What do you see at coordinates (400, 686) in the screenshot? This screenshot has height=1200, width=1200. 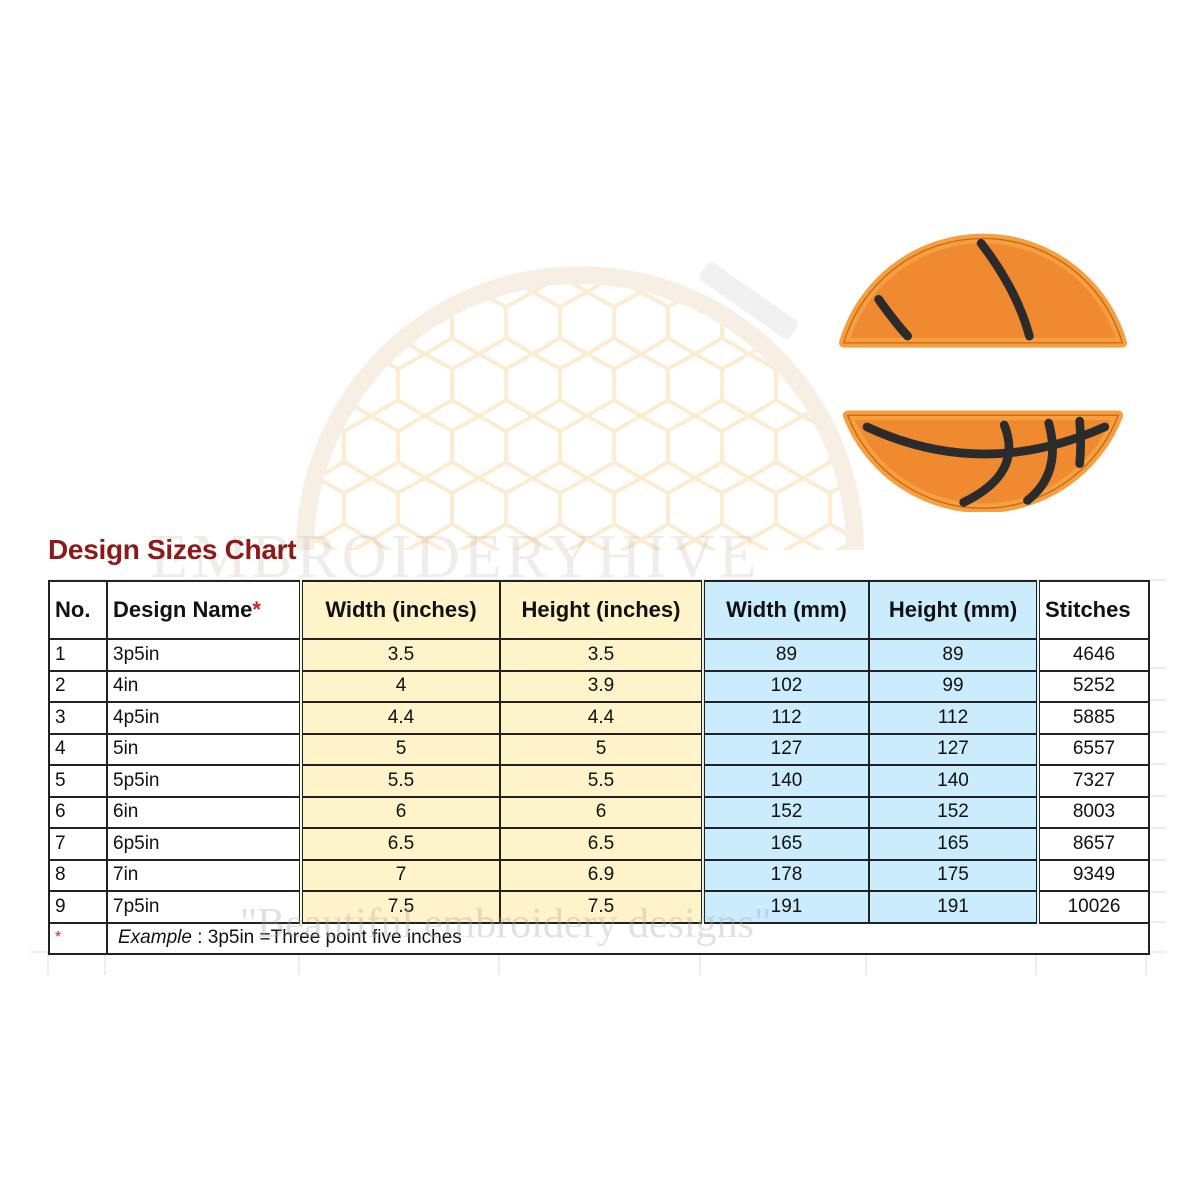 I see `cell-width-inches: 4` at bounding box center [400, 686].